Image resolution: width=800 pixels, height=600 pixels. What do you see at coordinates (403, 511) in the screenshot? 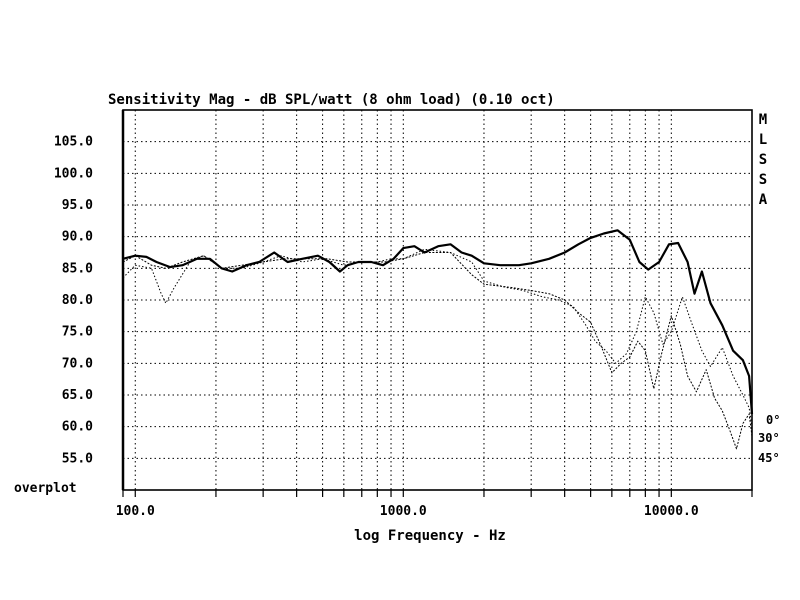
I see `x-tick-label: 1000.0` at bounding box center [403, 511].